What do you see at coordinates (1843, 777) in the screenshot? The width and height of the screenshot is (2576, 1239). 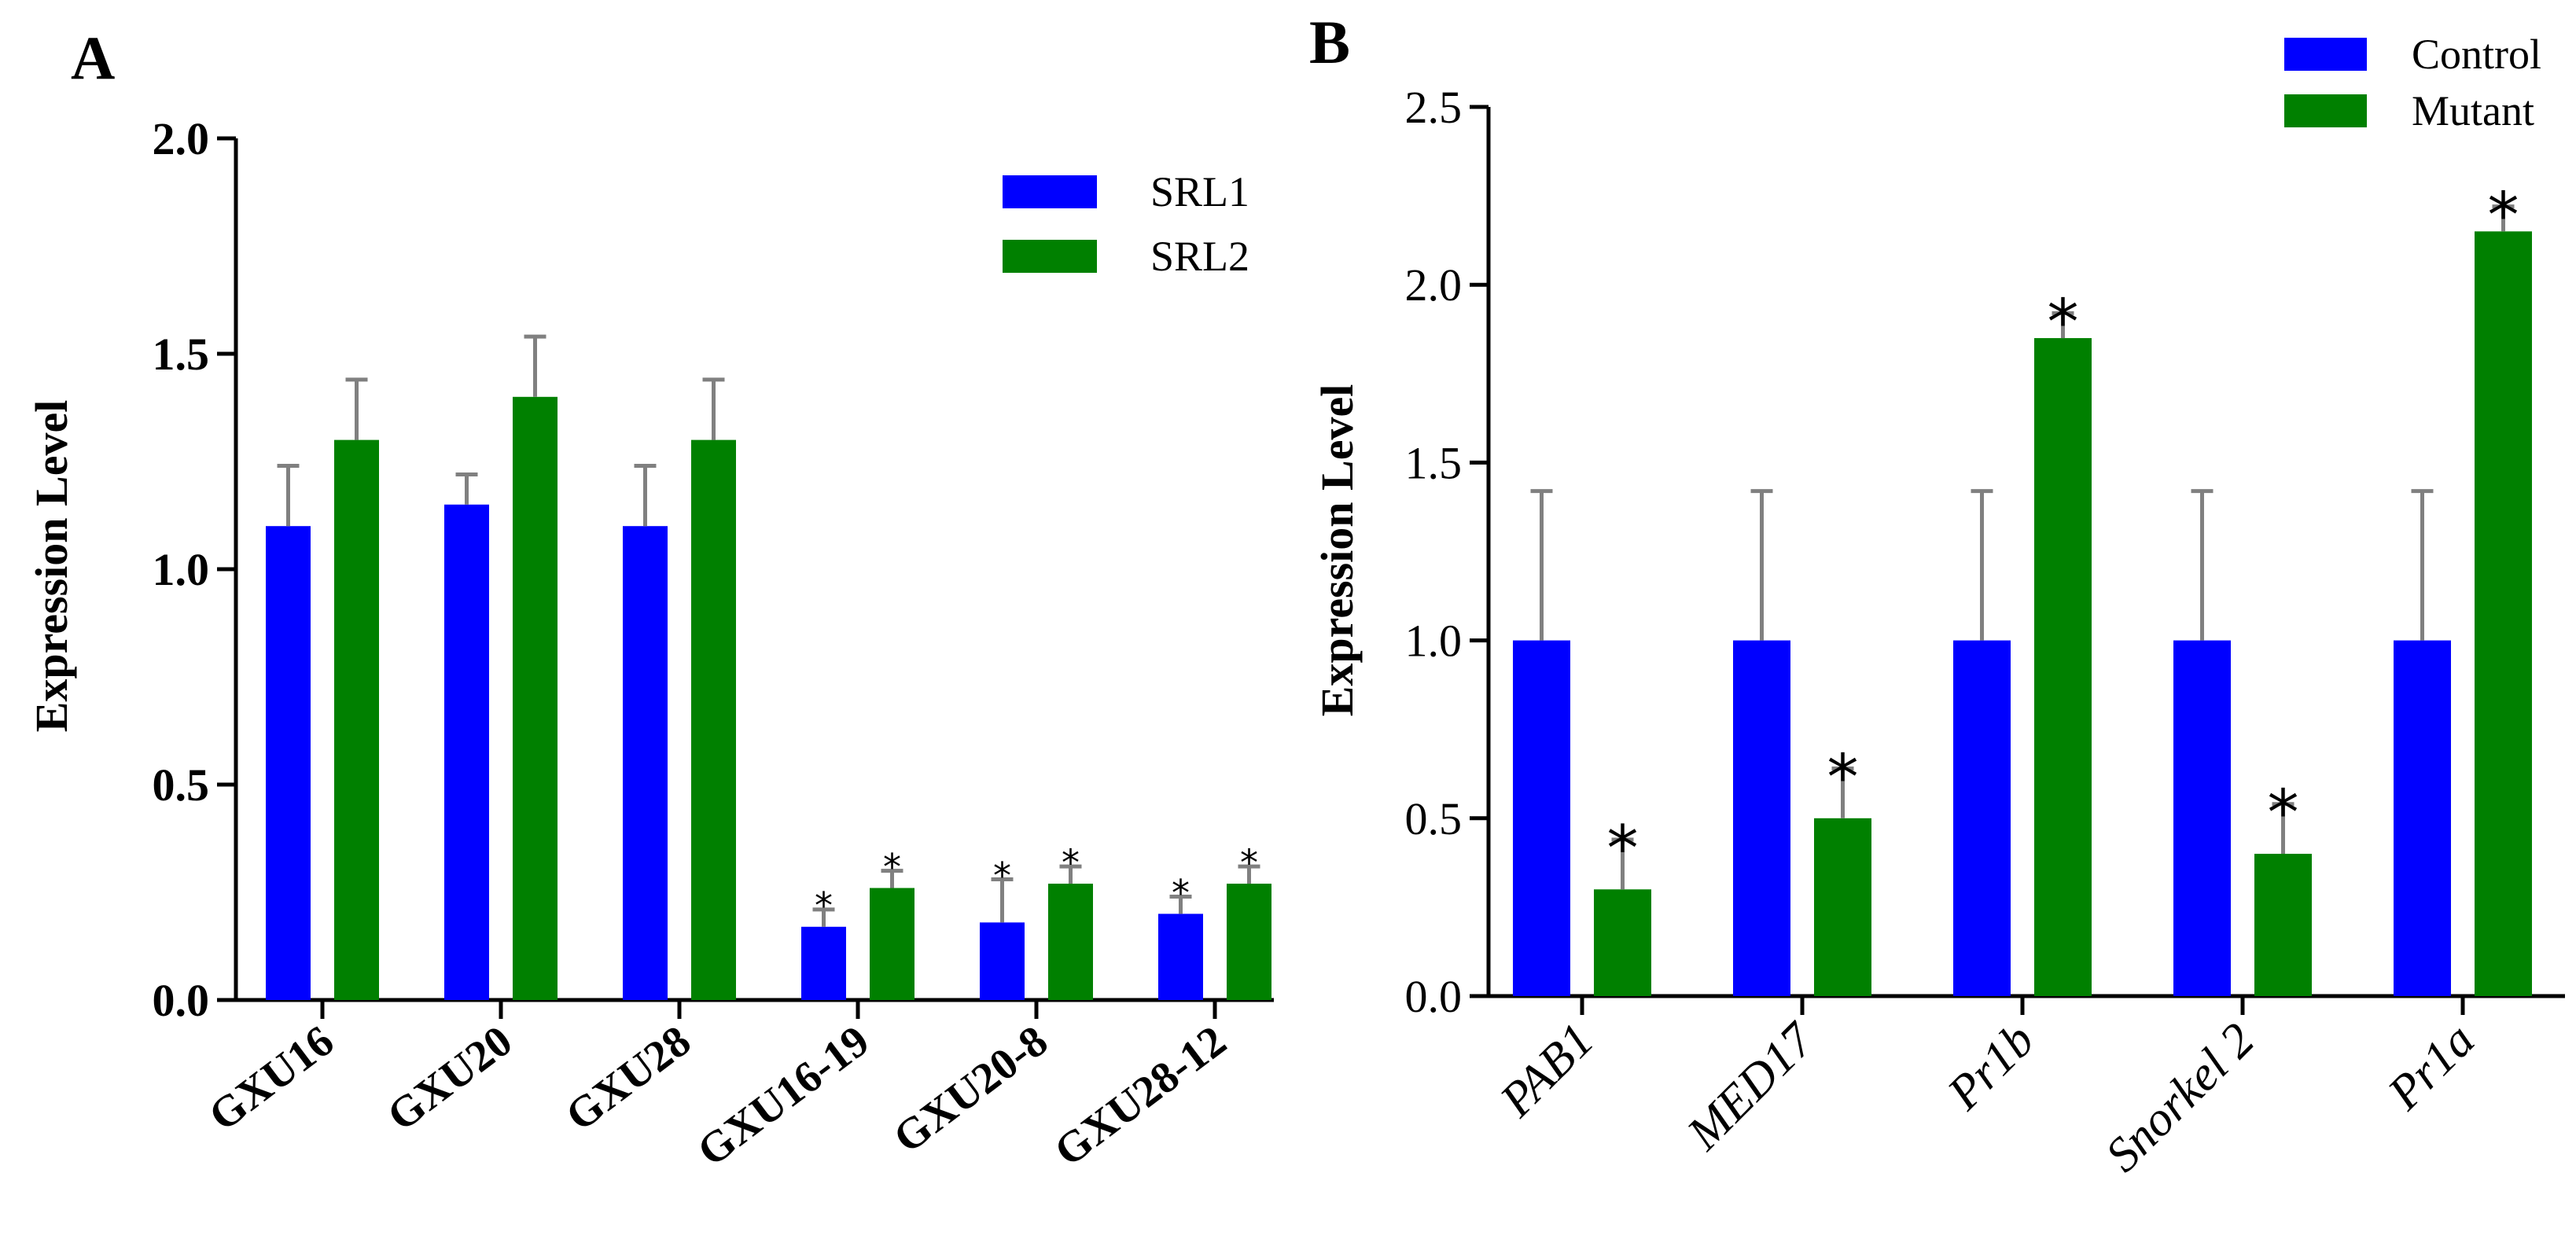 I see `significance-marker-b-mutant-1: *` at bounding box center [1843, 777].